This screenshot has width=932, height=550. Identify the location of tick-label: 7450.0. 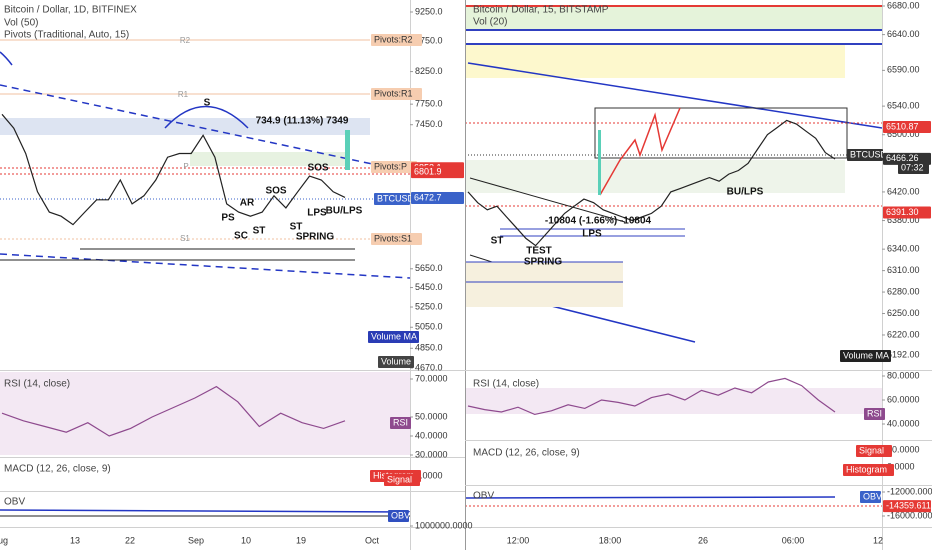
(429, 124).